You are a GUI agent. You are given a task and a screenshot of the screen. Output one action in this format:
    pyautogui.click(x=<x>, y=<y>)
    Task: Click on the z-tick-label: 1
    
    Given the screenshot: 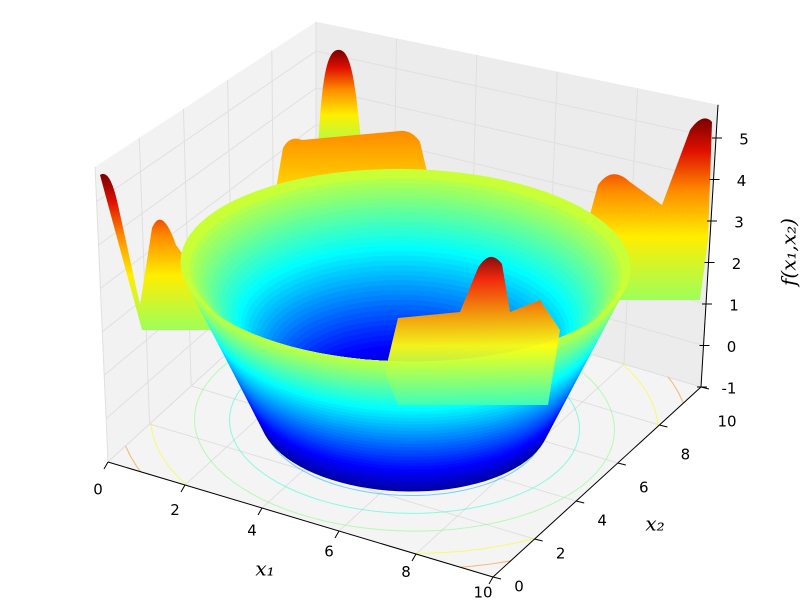 What is the action you would take?
    pyautogui.click(x=734, y=306)
    